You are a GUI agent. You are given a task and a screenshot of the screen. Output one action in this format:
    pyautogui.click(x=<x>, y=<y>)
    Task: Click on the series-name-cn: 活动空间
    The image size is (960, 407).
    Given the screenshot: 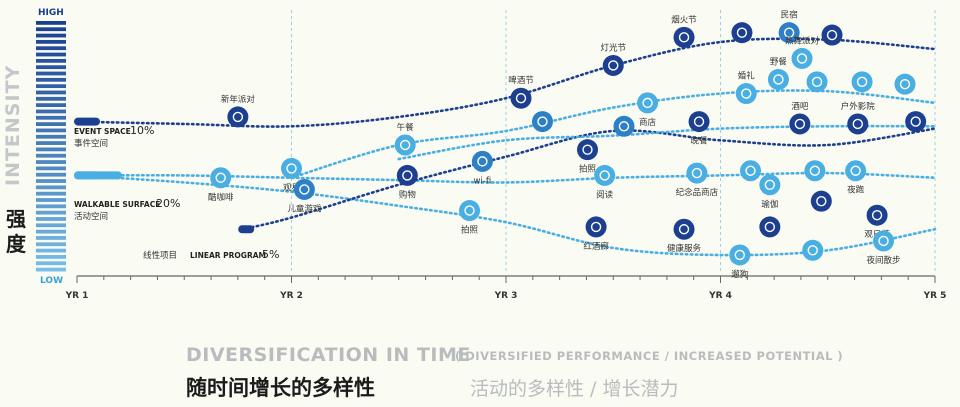 What is the action you would take?
    pyautogui.click(x=91, y=216)
    